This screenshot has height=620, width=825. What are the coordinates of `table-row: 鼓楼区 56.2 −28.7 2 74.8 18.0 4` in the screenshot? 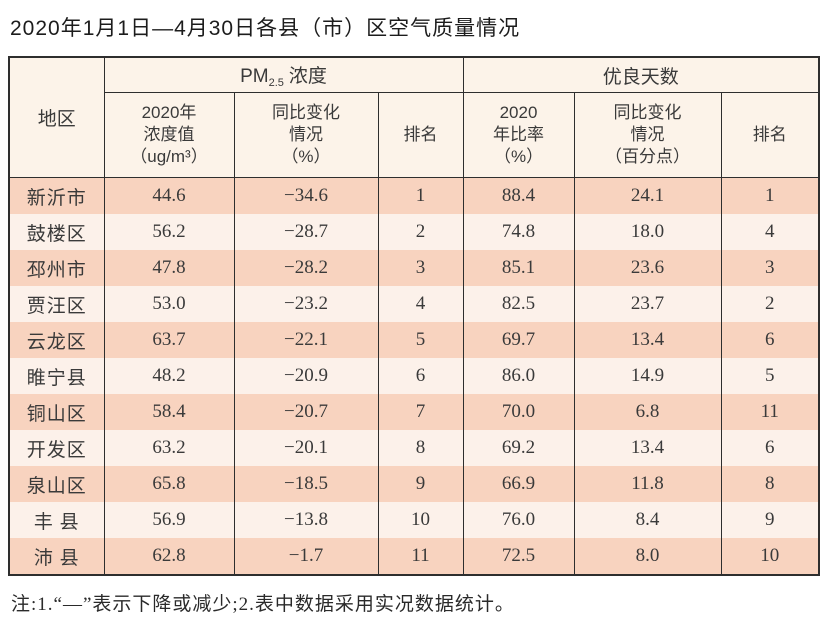 It's located at (414, 232).